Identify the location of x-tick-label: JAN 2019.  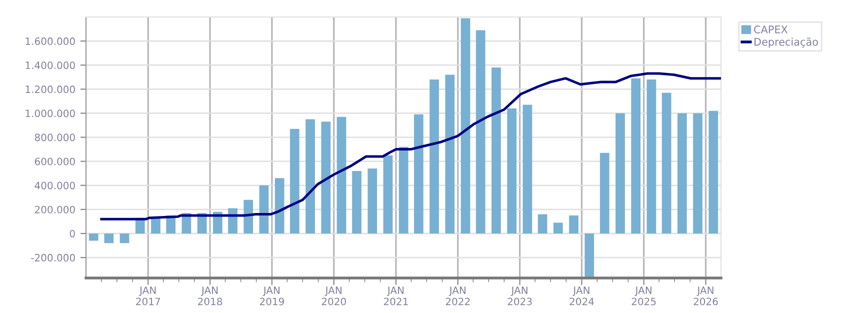
(272, 296).